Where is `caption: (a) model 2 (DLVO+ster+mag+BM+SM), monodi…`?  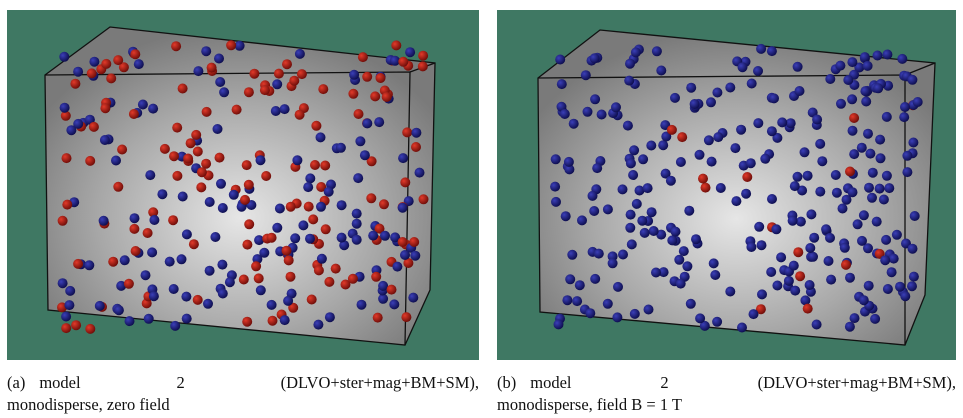
caption: (a) model 2 (DLVO+ster+mag+BM+SM), monodi… is located at coordinates (243, 394).